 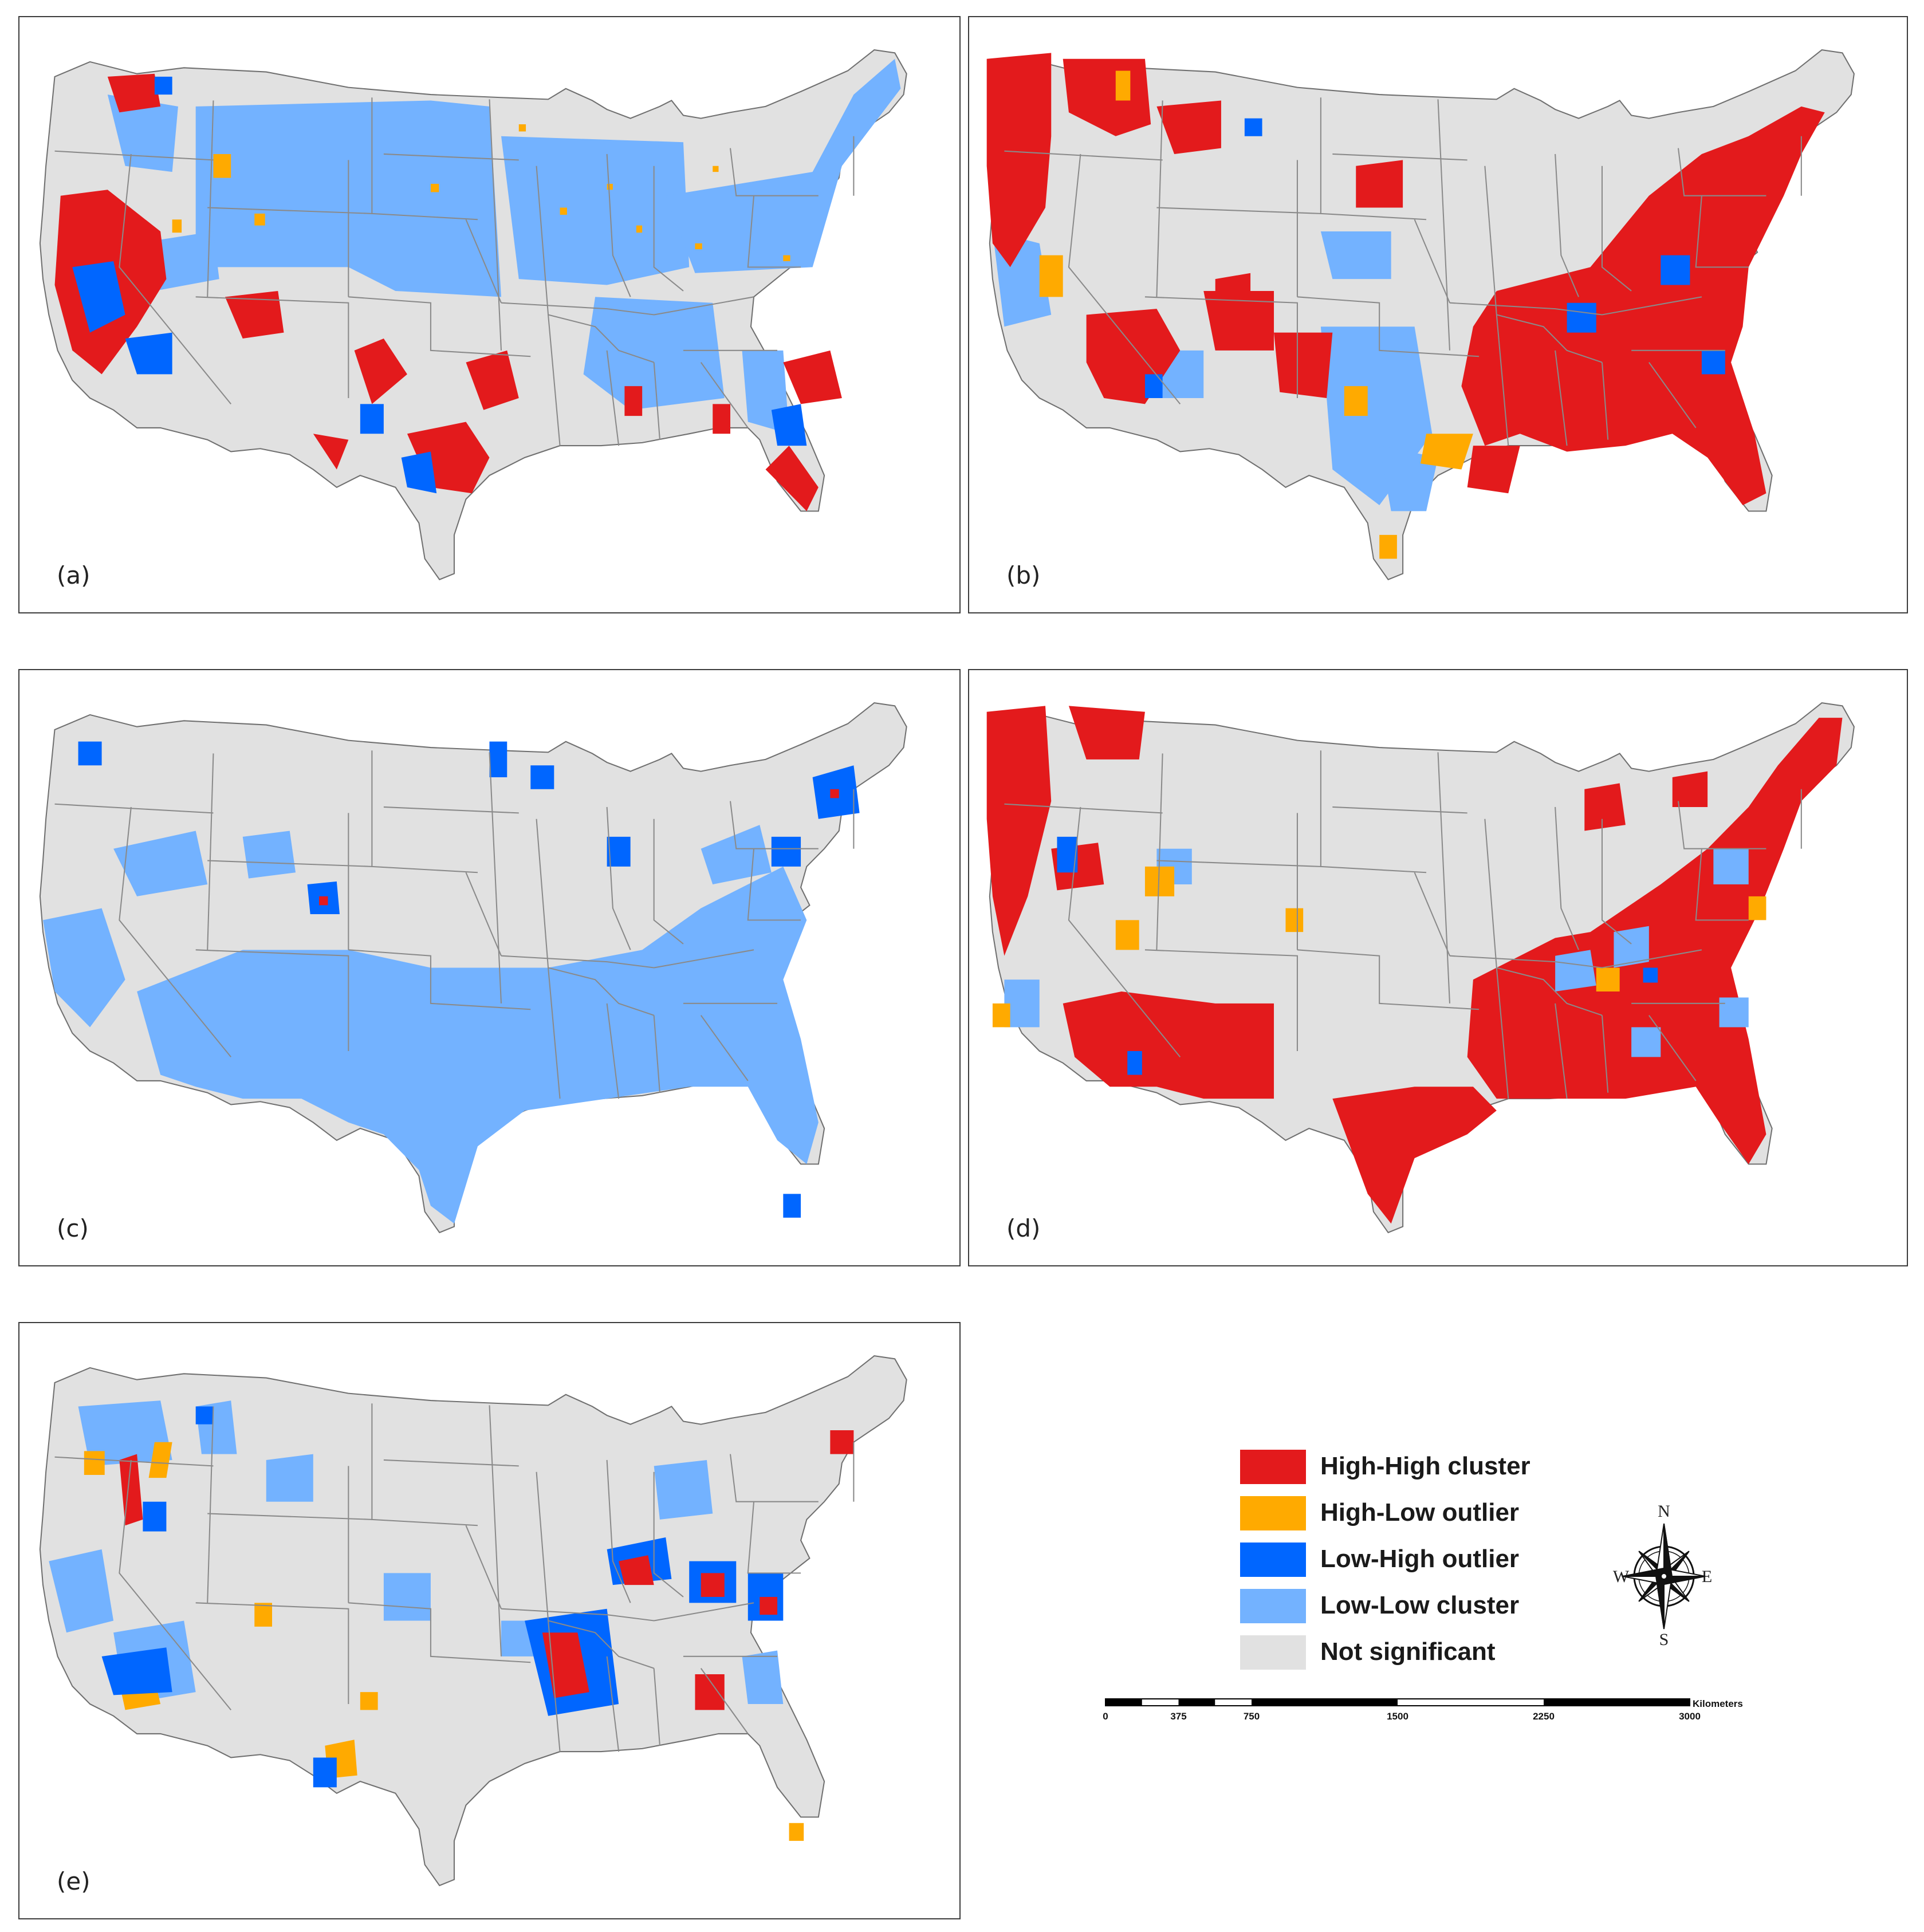 What do you see at coordinates (1544, 1716) in the screenshot?
I see `scale-tick-label: 2250` at bounding box center [1544, 1716].